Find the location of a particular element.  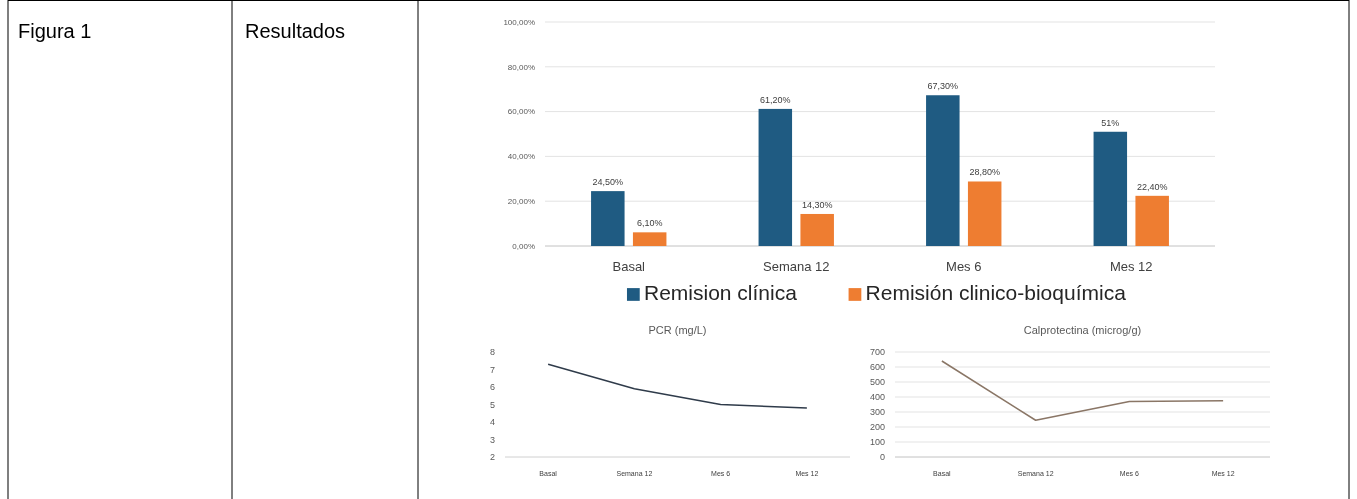

y-tick-label: 0,00% is located at coordinates (523, 246).